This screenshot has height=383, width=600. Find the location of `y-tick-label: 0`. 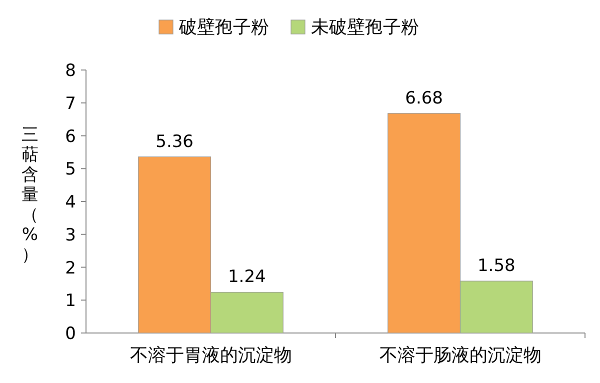

y-tick-label: 0 is located at coordinates (70, 334).